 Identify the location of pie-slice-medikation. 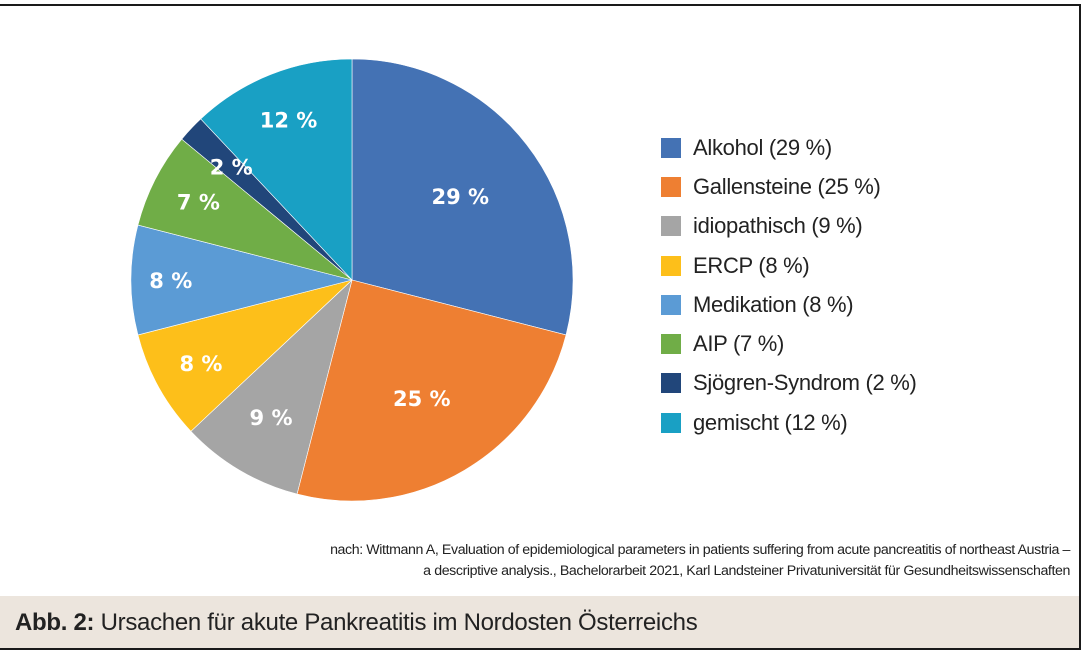
(241, 280).